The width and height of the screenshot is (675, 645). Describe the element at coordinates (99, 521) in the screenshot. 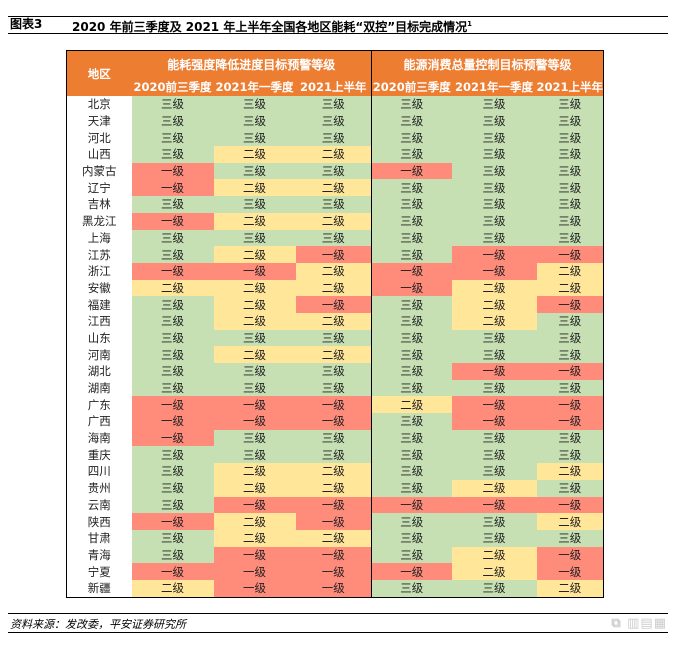

I see `region-cell: 陕西` at that location.